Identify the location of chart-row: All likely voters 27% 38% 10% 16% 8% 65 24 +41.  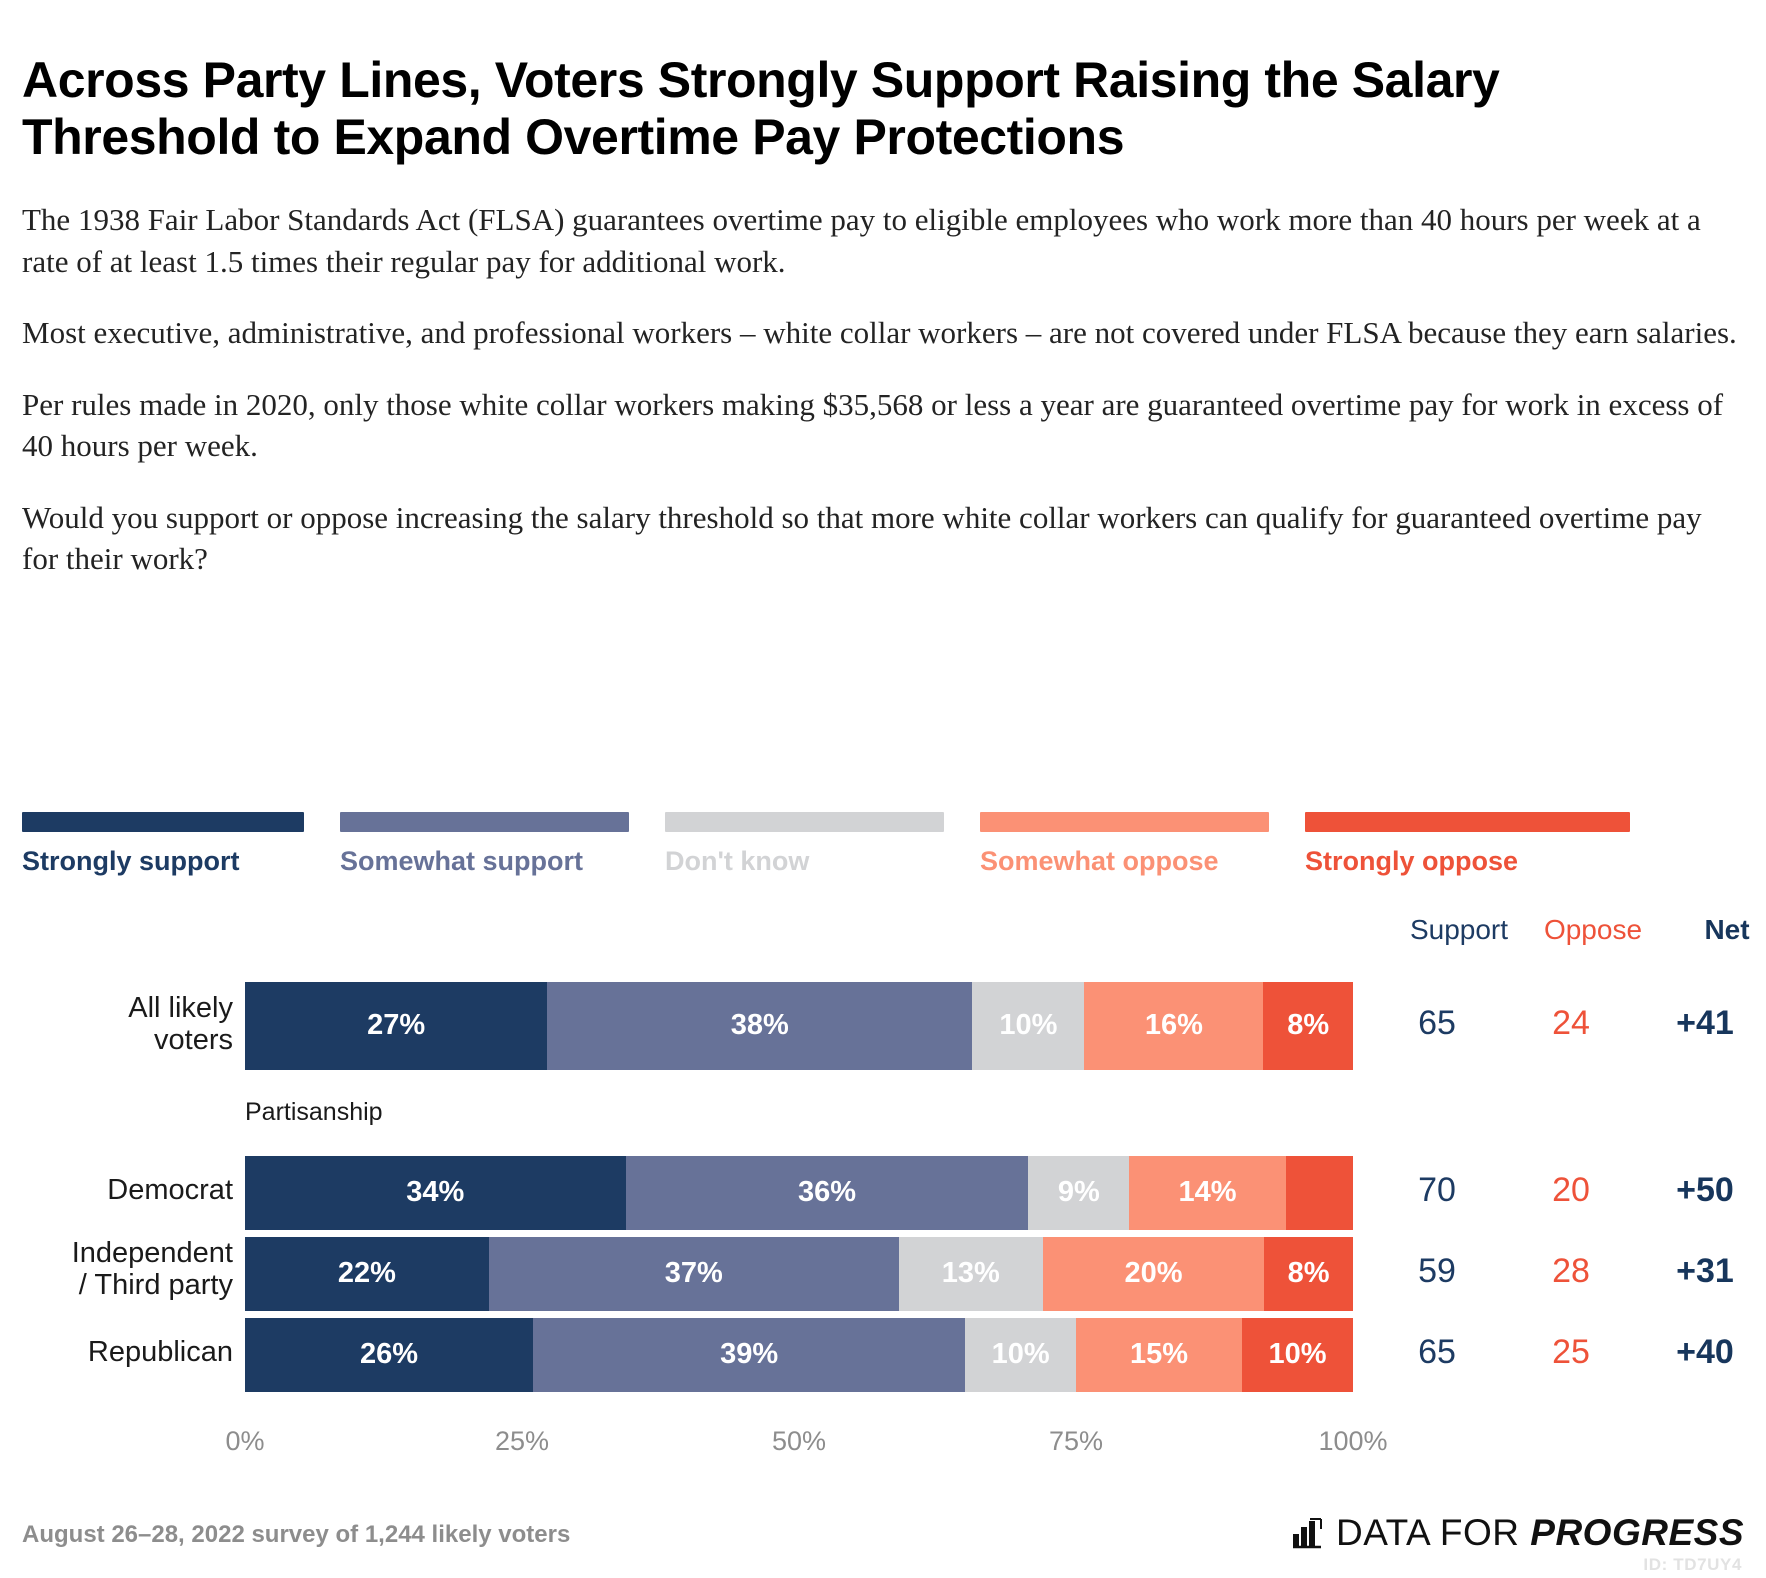
(883, 1025).